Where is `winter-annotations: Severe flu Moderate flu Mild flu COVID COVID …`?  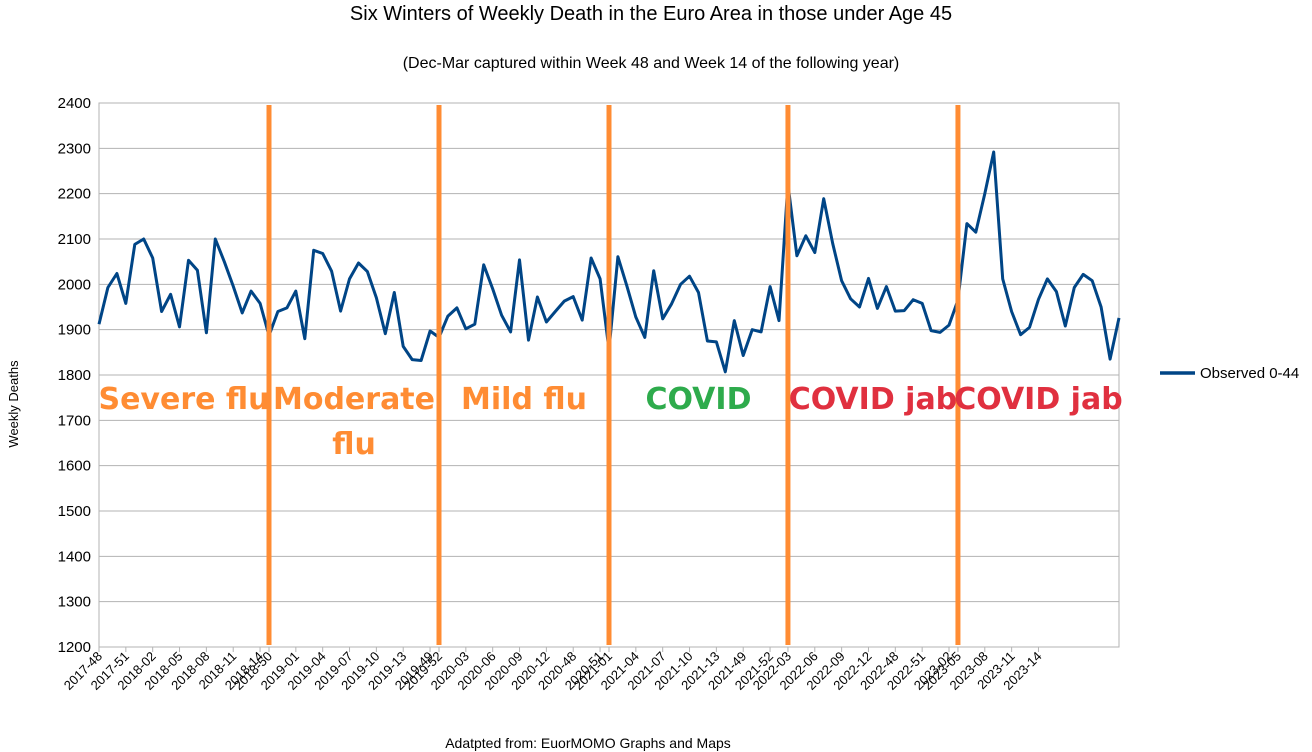
winter-annotations: Severe flu Moderate flu Mild flu COVID COVID … is located at coordinates (610, 422).